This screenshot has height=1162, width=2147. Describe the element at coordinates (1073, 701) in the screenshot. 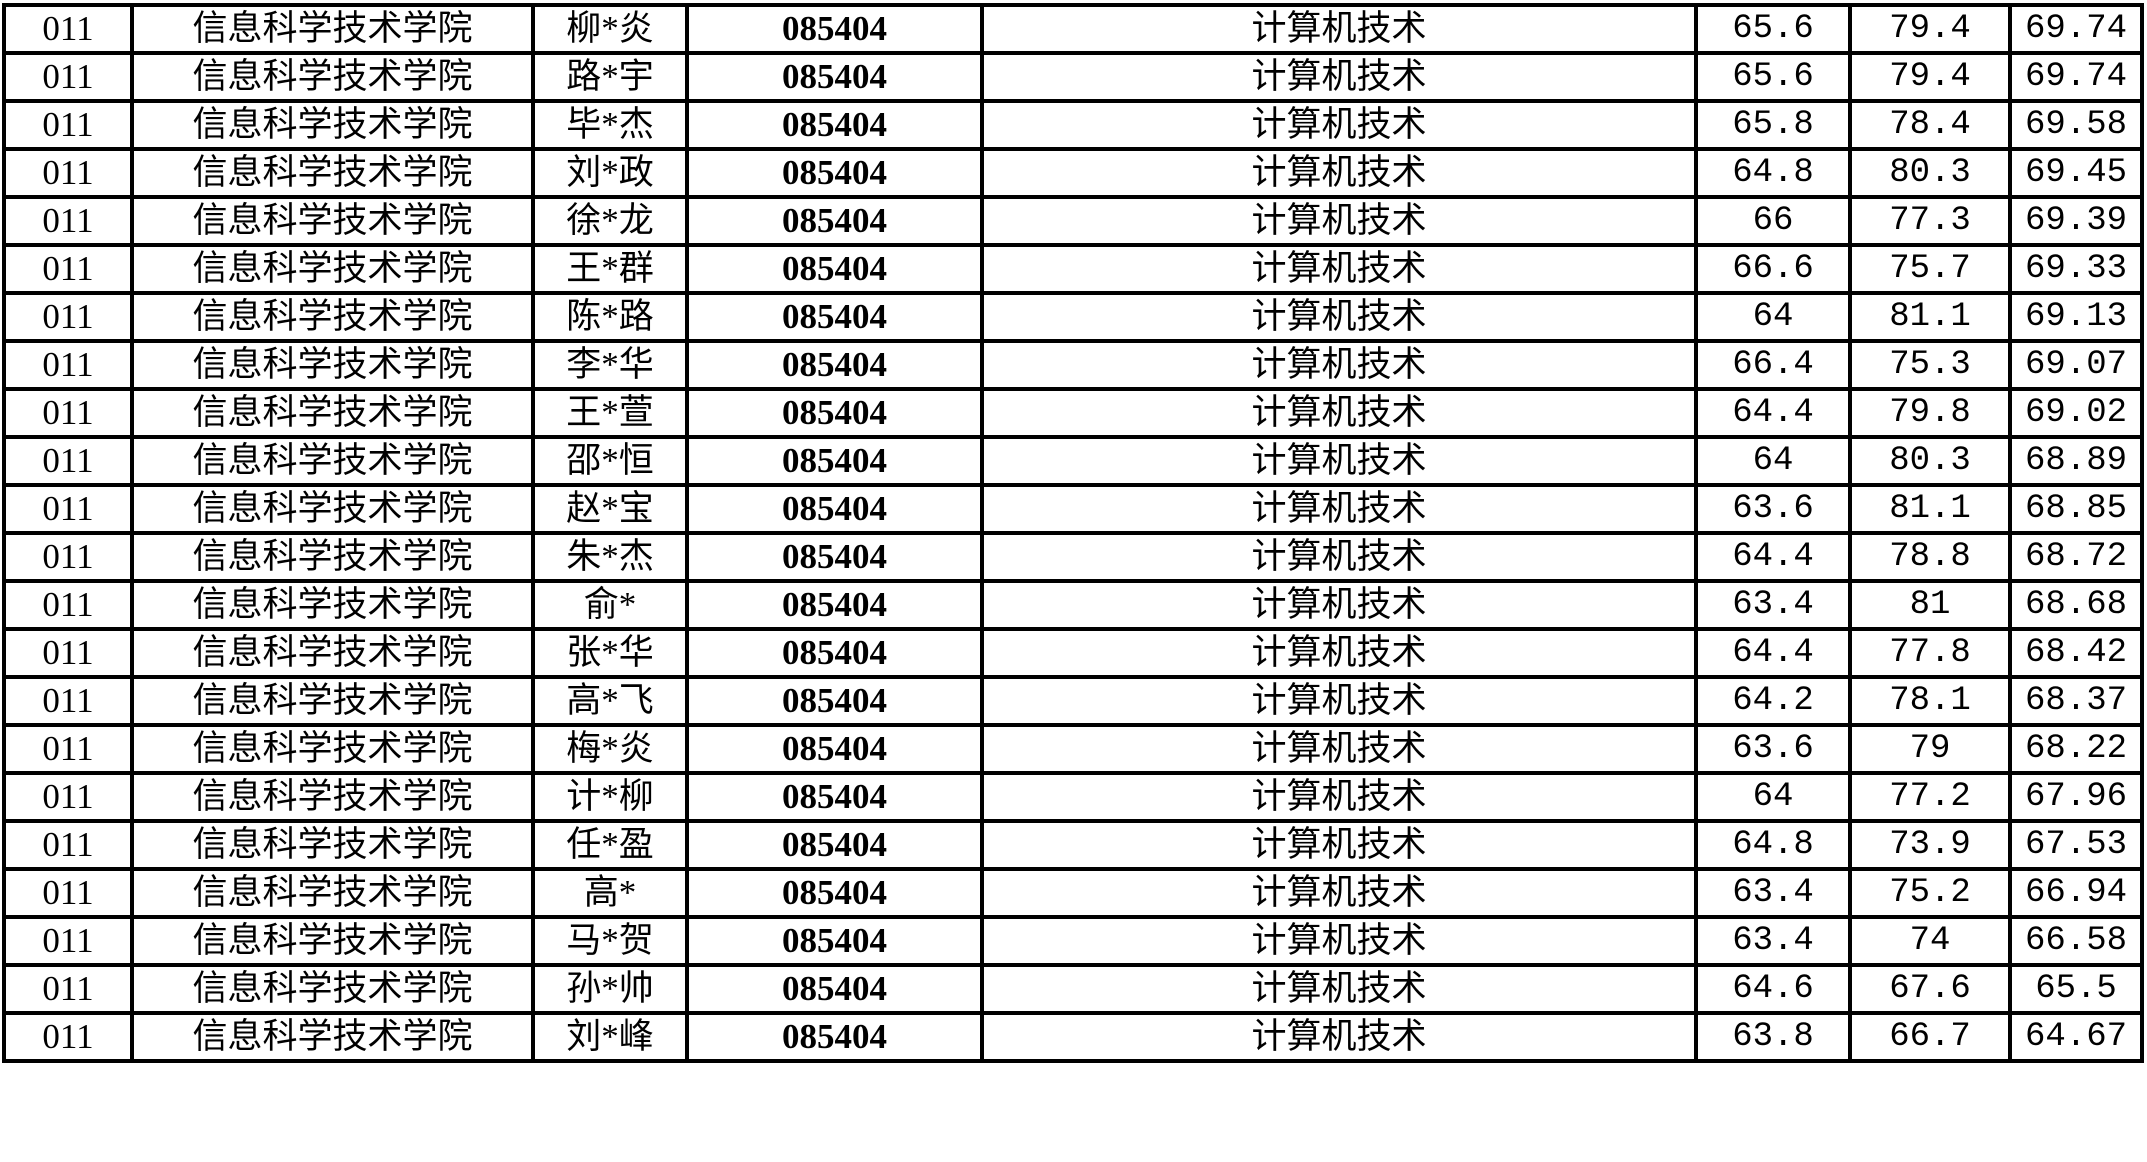

I see `table-row: 011 信息科学技术学院 高*飞 085404 计算机技术 64.2 78.1 68.37` at that location.